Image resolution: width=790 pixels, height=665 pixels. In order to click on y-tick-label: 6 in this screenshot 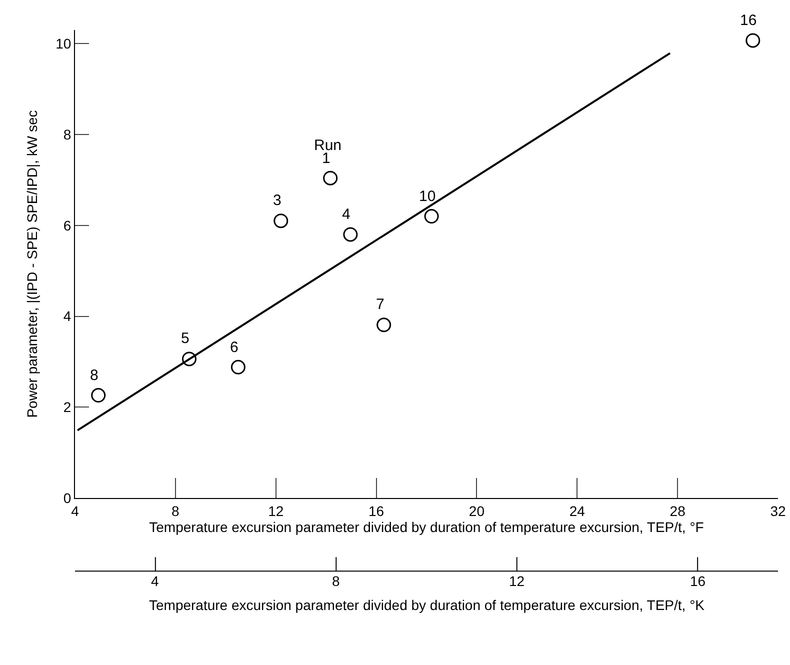, I will do `click(67, 225)`.